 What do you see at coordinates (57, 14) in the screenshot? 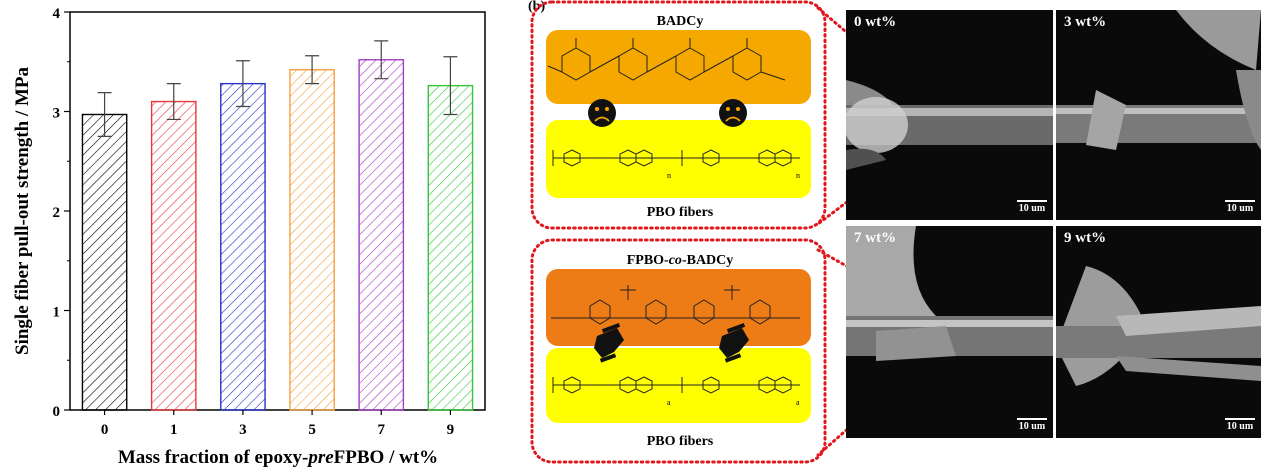
I see `y-tick-label: 4` at bounding box center [57, 14].